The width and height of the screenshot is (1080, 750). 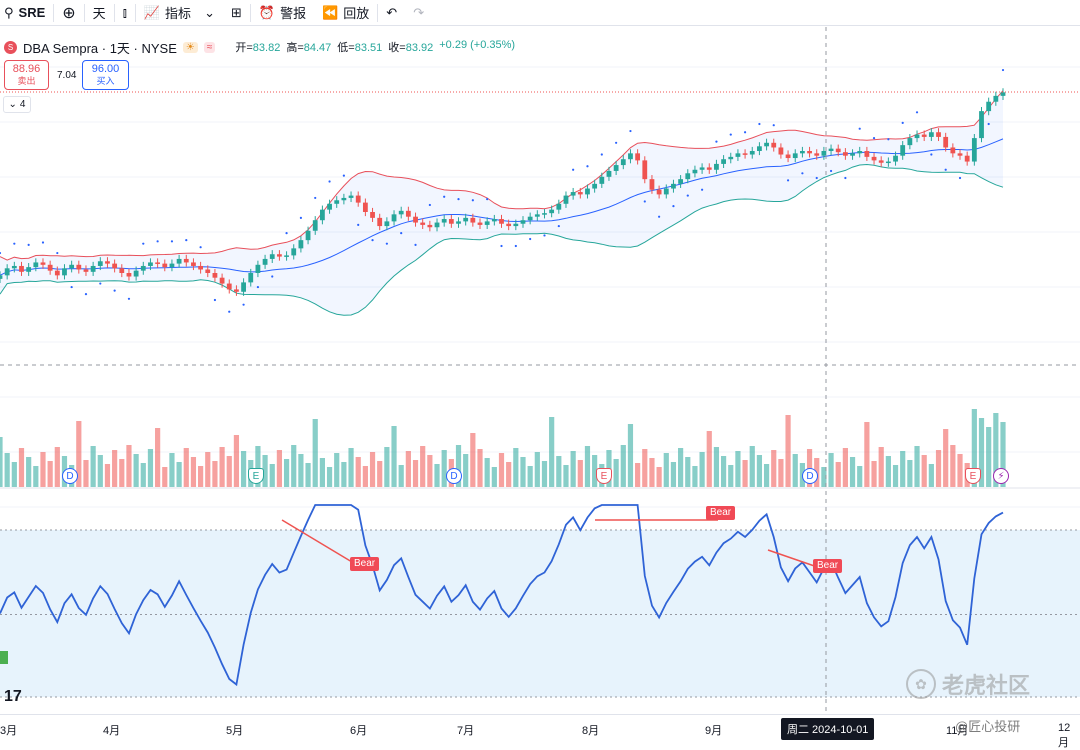 I want to click on buy-button: 96.00 买入, so click(x=105, y=75).